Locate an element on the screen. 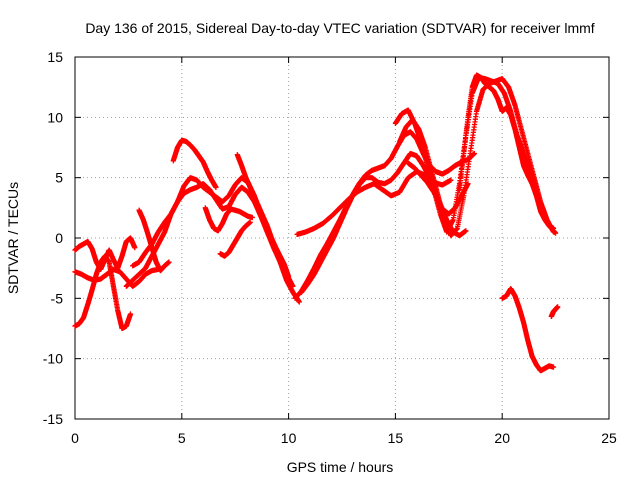 Image resolution: width=640 pixels, height=480 pixels. y-tick-label: 5 is located at coordinates (59, 178).